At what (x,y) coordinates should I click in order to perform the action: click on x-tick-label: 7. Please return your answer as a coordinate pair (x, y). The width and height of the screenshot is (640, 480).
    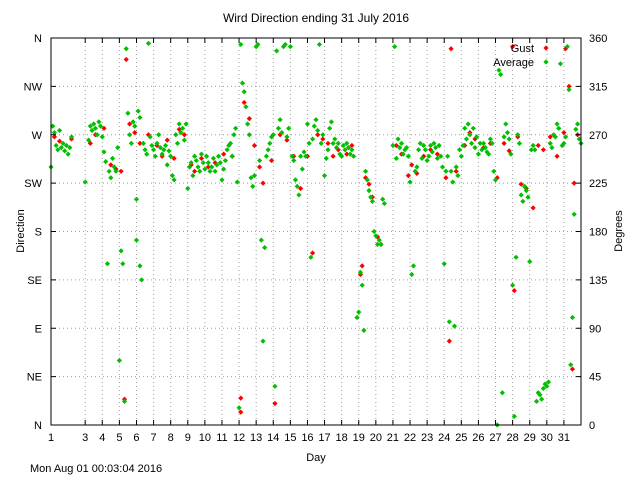
    Looking at the image, I should click on (154, 438).